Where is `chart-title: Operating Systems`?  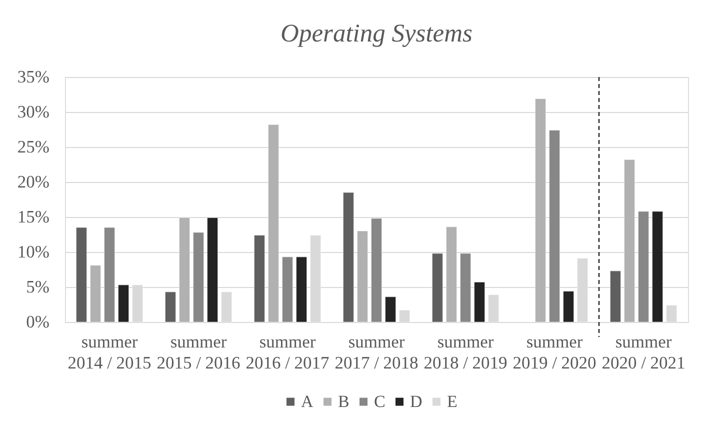 chart-title: Operating Systems is located at coordinates (376, 33).